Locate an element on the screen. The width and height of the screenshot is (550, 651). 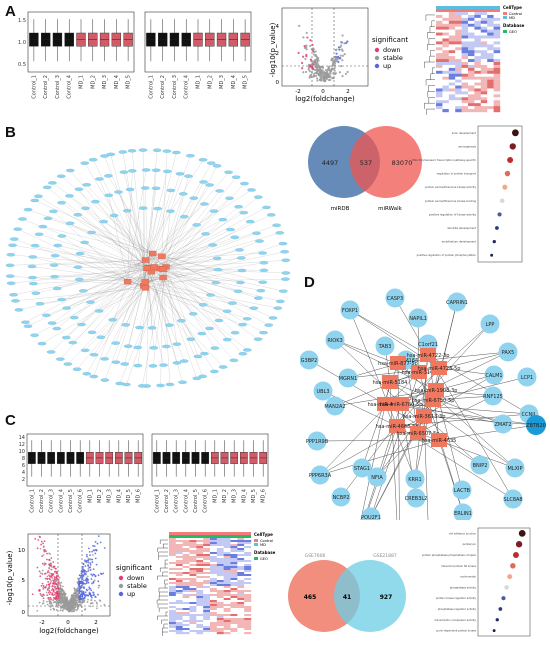
network-mirna-node is located at coordinates (154, 267).